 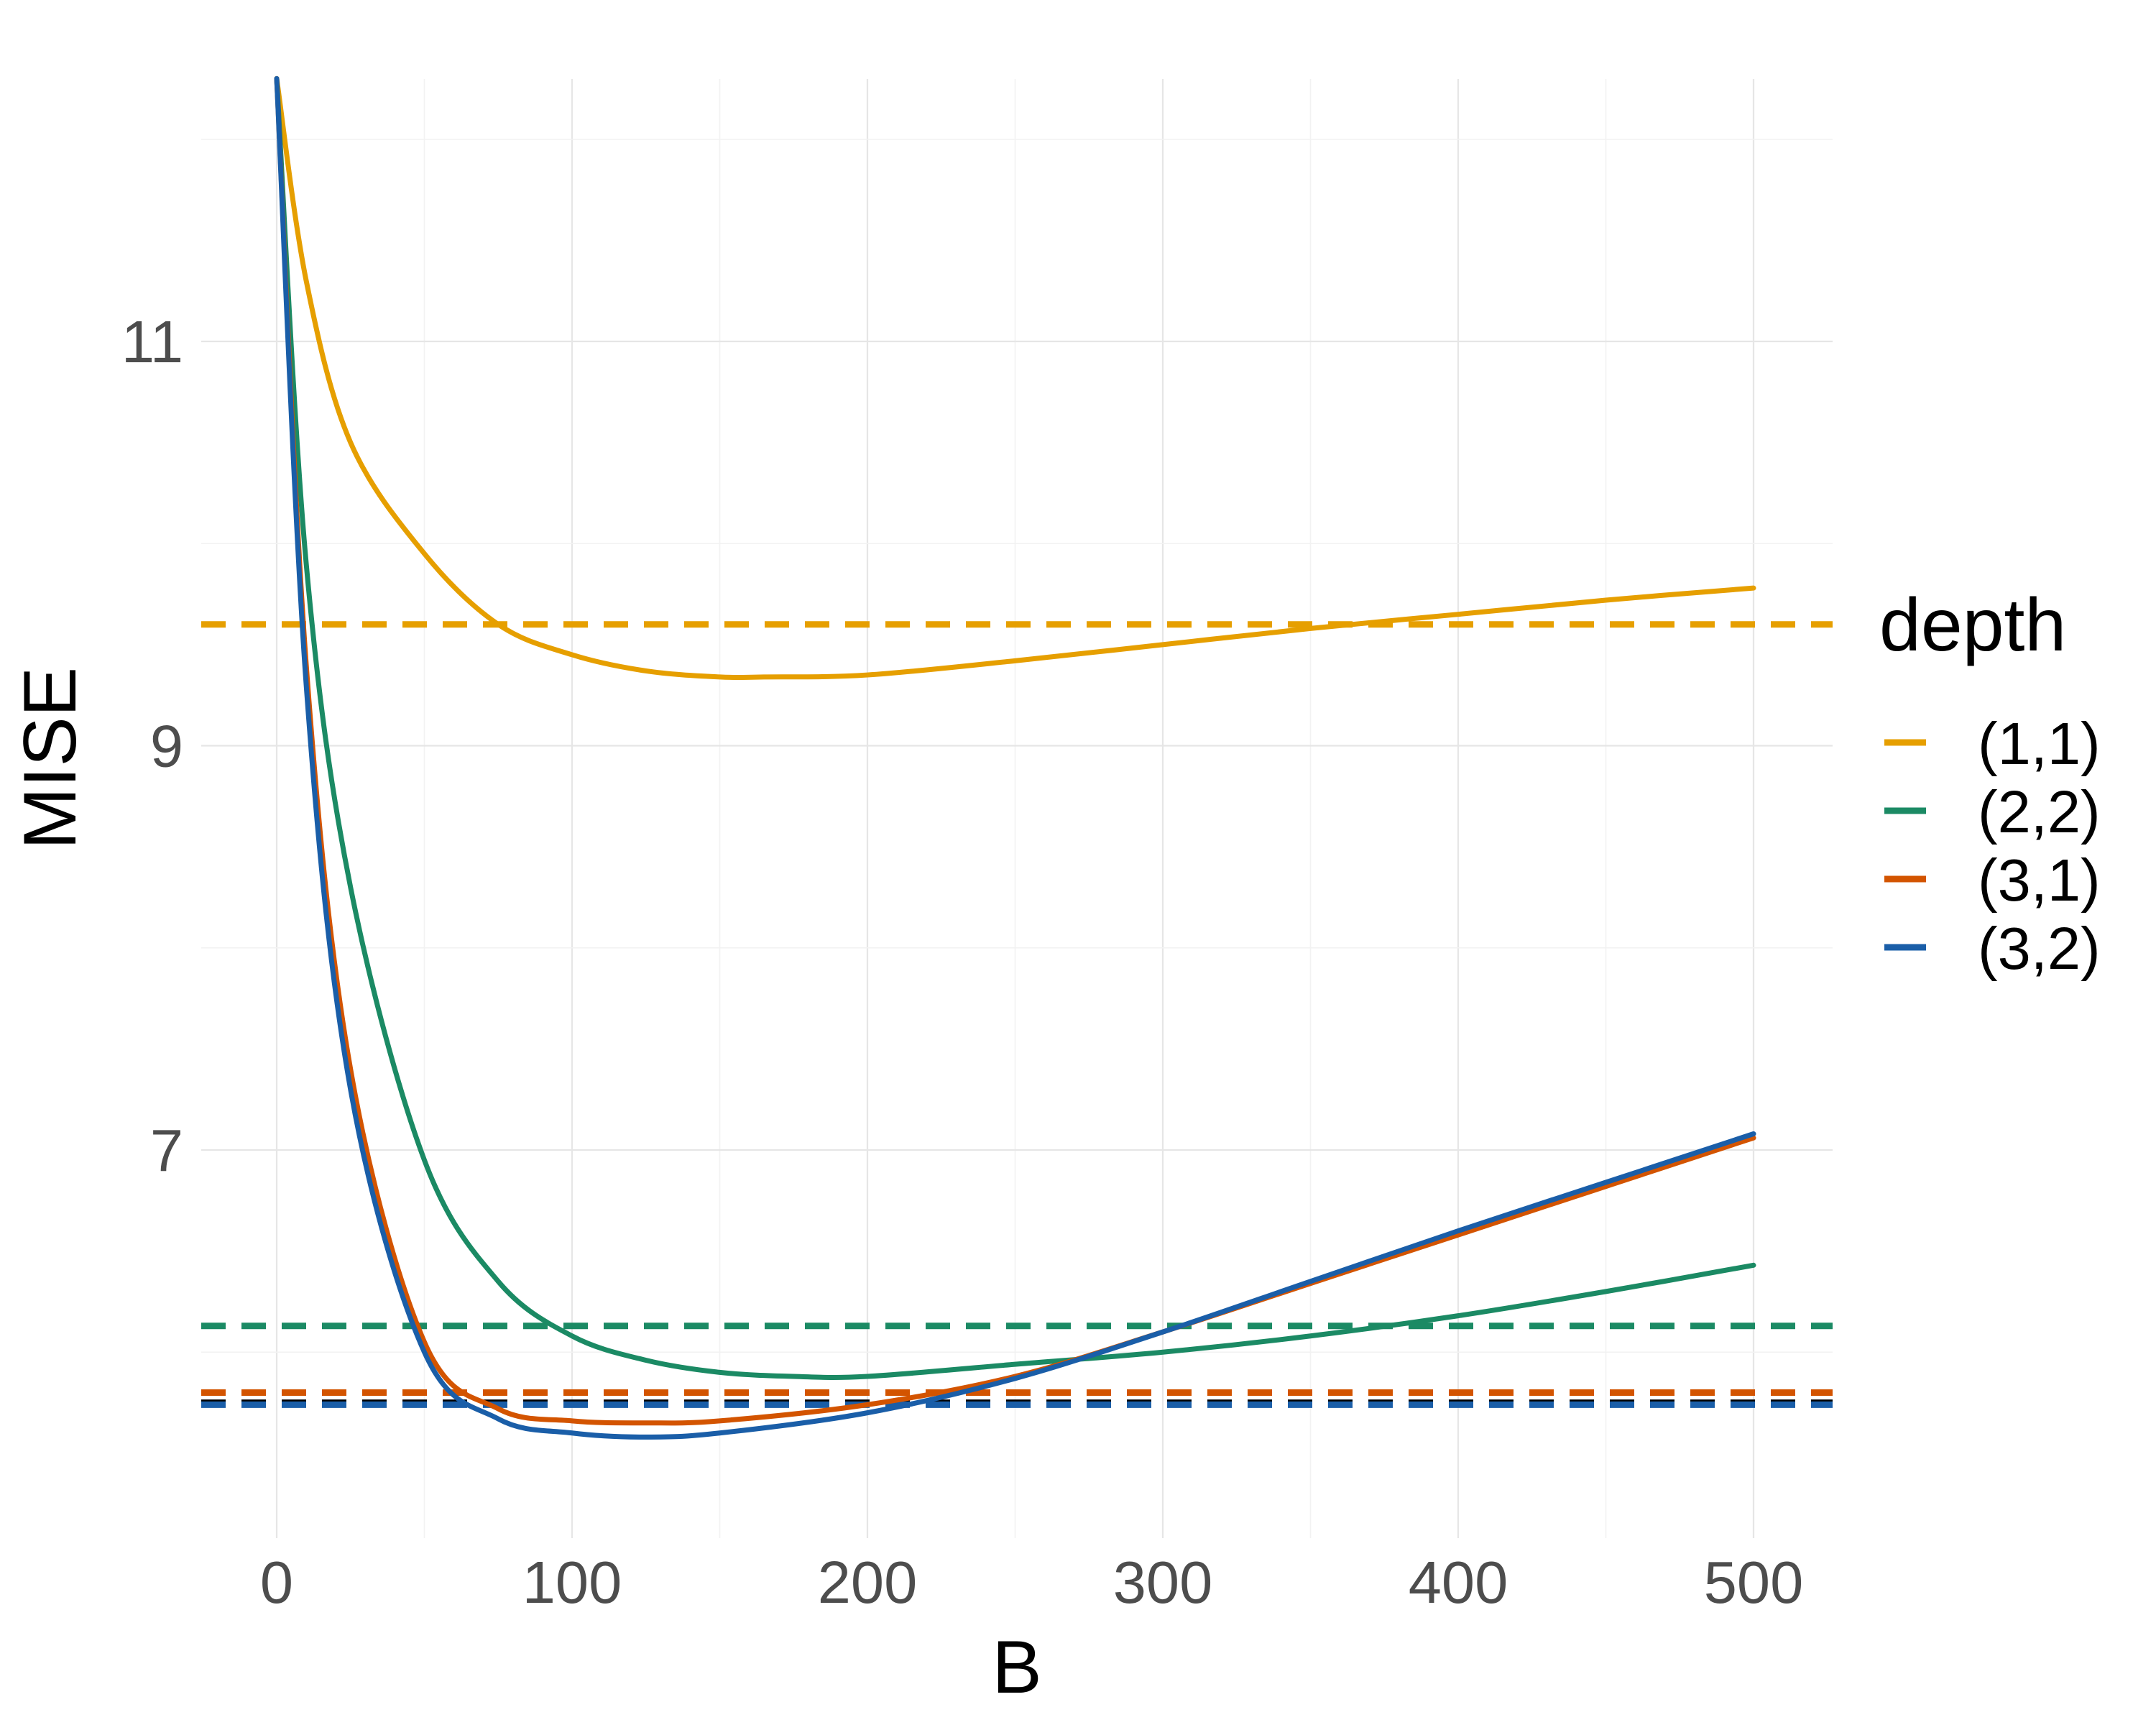 I want to click on legend-item: (3,1), so click(x=1992, y=880).